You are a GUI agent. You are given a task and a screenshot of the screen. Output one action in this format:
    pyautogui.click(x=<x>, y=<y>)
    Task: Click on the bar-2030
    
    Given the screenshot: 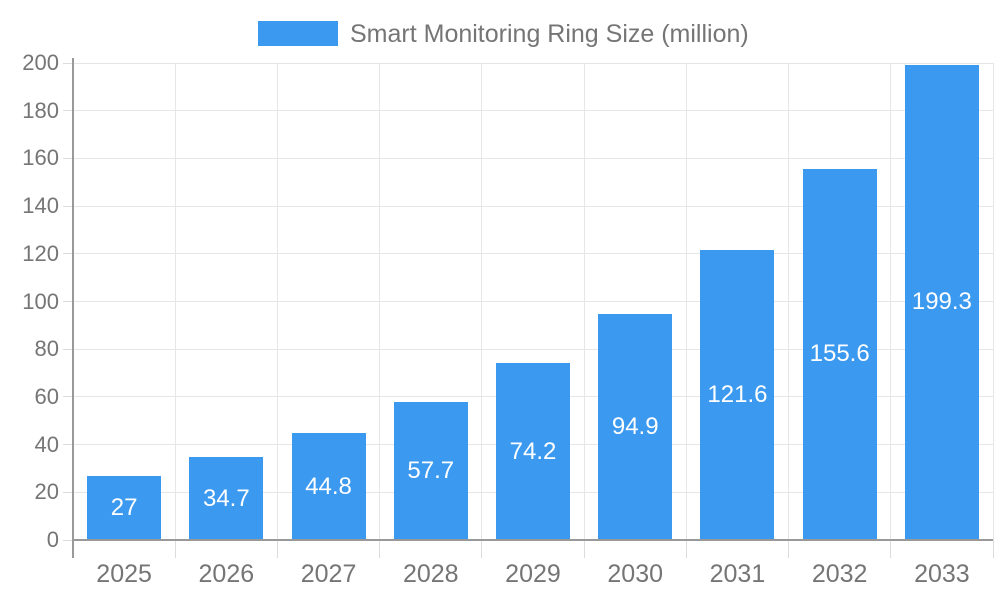 What is the action you would take?
    pyautogui.click(x=635, y=426)
    